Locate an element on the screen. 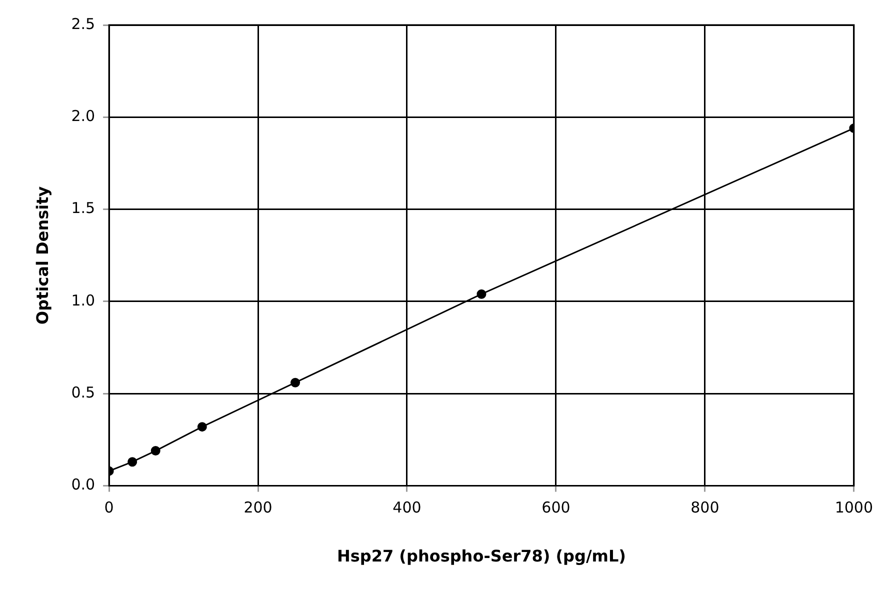 This screenshot has height=589, width=889. y-tick-label: 2.5 is located at coordinates (83, 23).